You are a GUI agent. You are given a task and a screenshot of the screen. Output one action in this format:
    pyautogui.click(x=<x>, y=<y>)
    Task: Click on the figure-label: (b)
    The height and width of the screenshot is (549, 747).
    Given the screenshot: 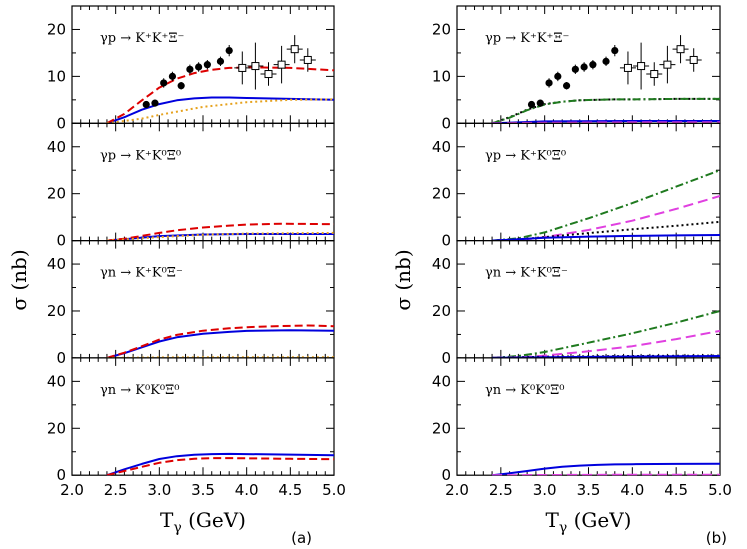 What is the action you would take?
    pyautogui.click(x=716, y=538)
    